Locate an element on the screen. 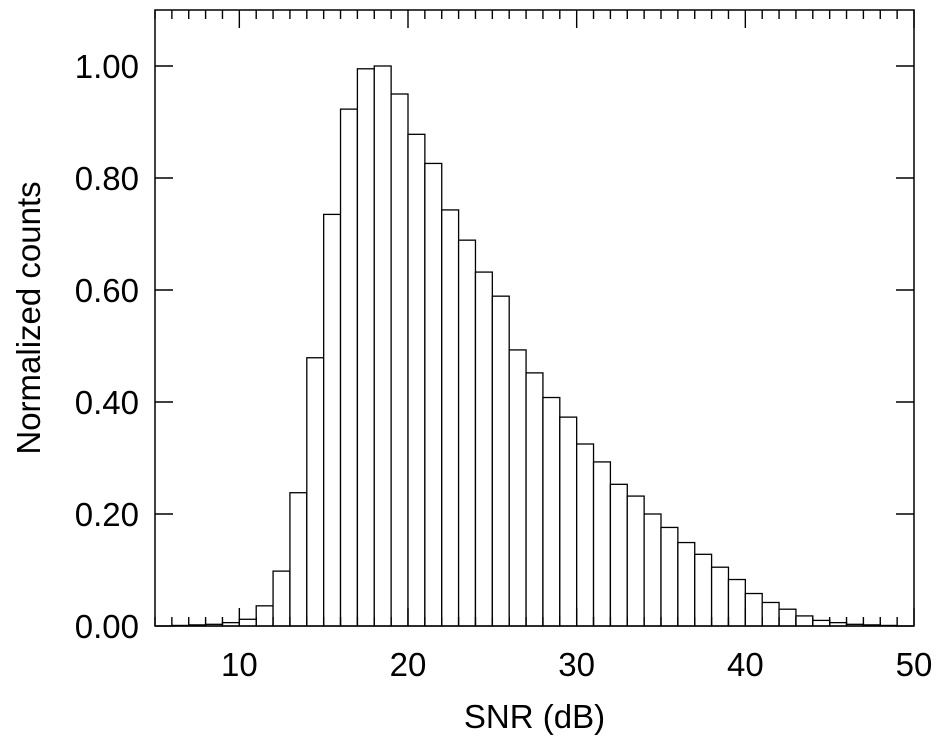 The width and height of the screenshot is (940, 739). x-axis-title: SNR (dB) is located at coordinates (534, 716).